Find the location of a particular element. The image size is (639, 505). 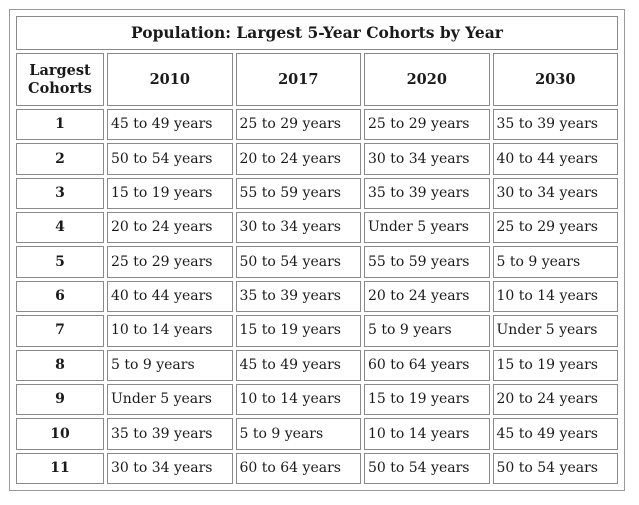

rank-cell: 8 is located at coordinates (60, 365).